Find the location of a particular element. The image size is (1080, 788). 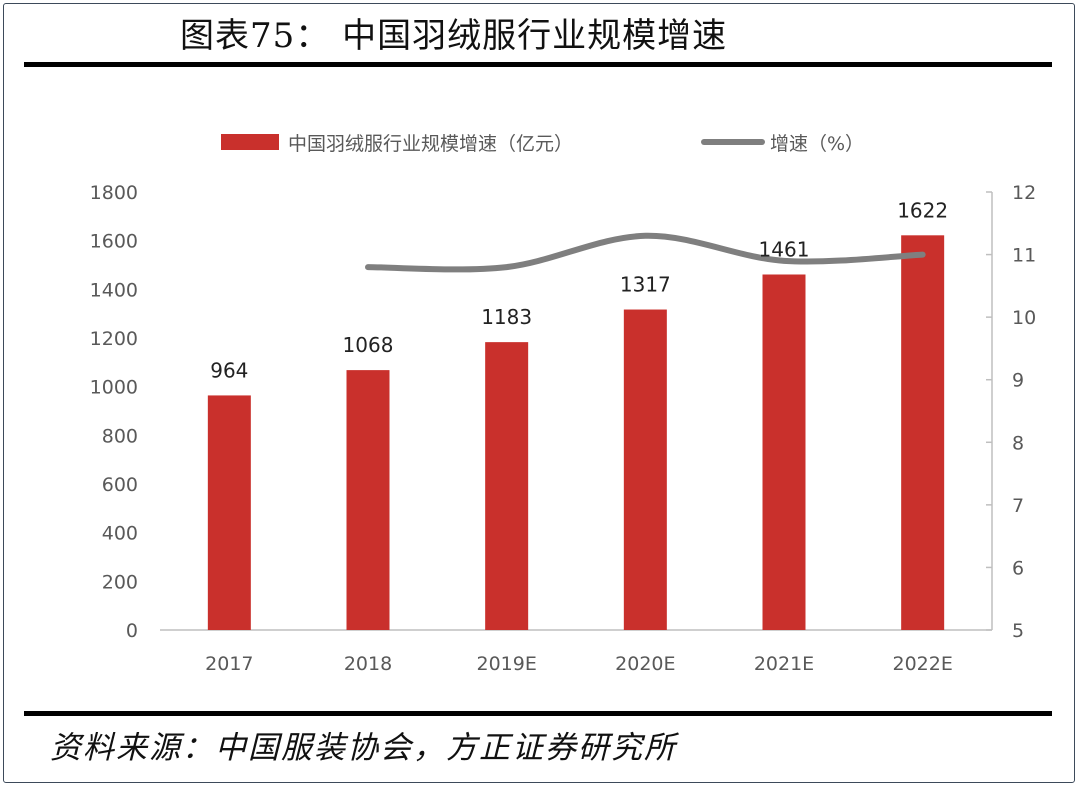

left-y-tick-label: 800 is located at coordinates (120, 436).